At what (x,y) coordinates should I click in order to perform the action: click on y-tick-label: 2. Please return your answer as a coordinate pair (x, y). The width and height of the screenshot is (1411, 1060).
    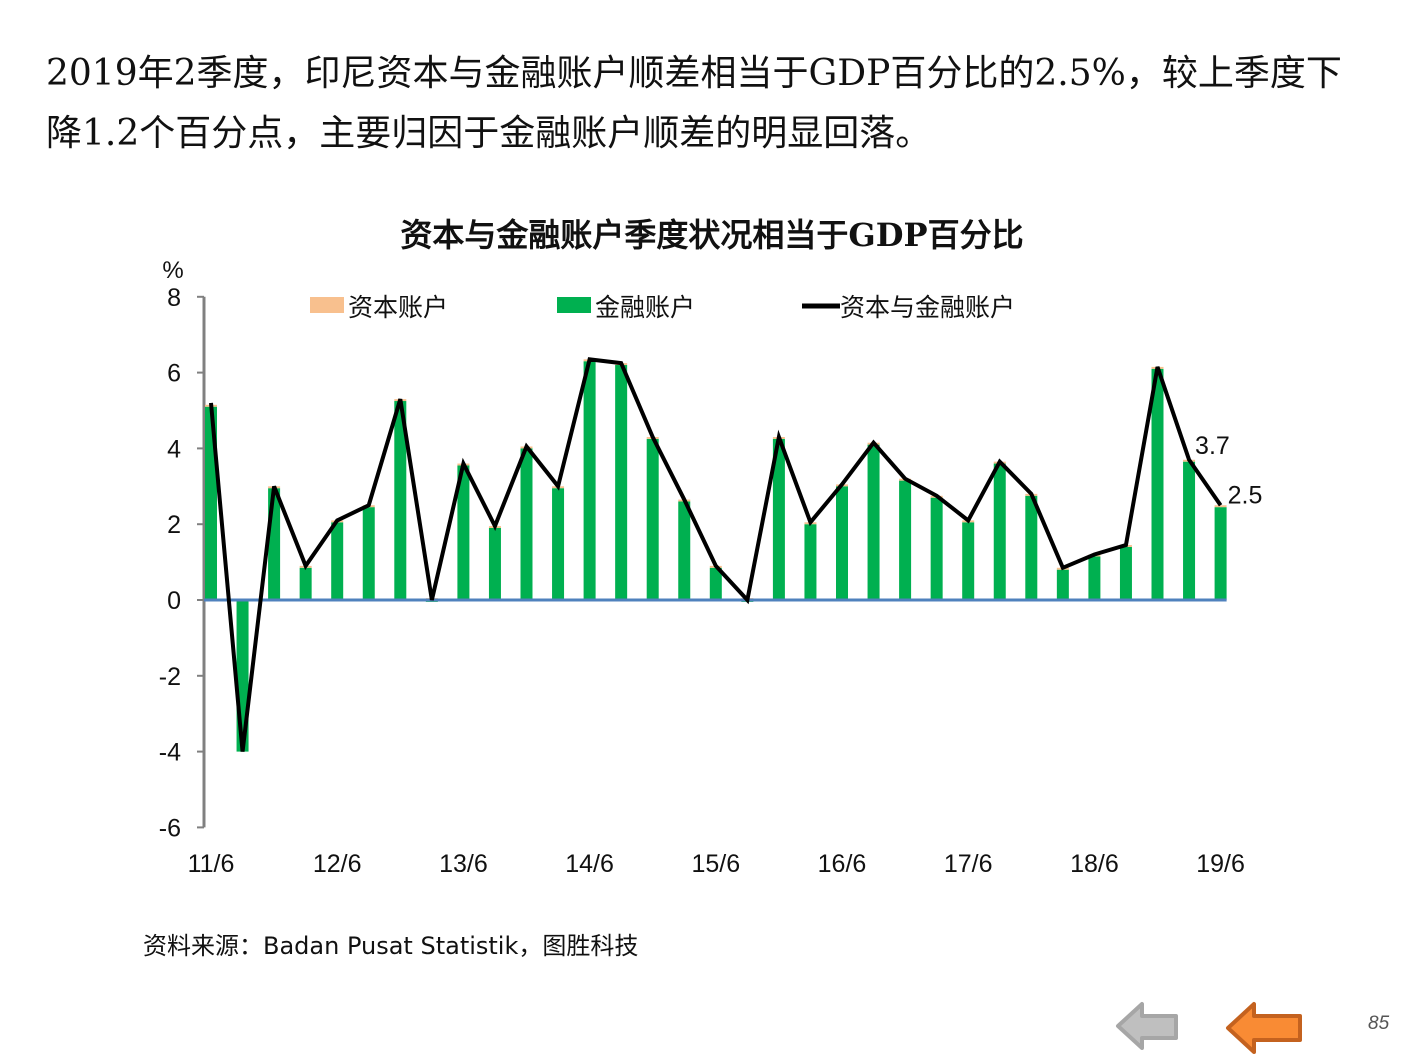
    Looking at the image, I should click on (174, 525).